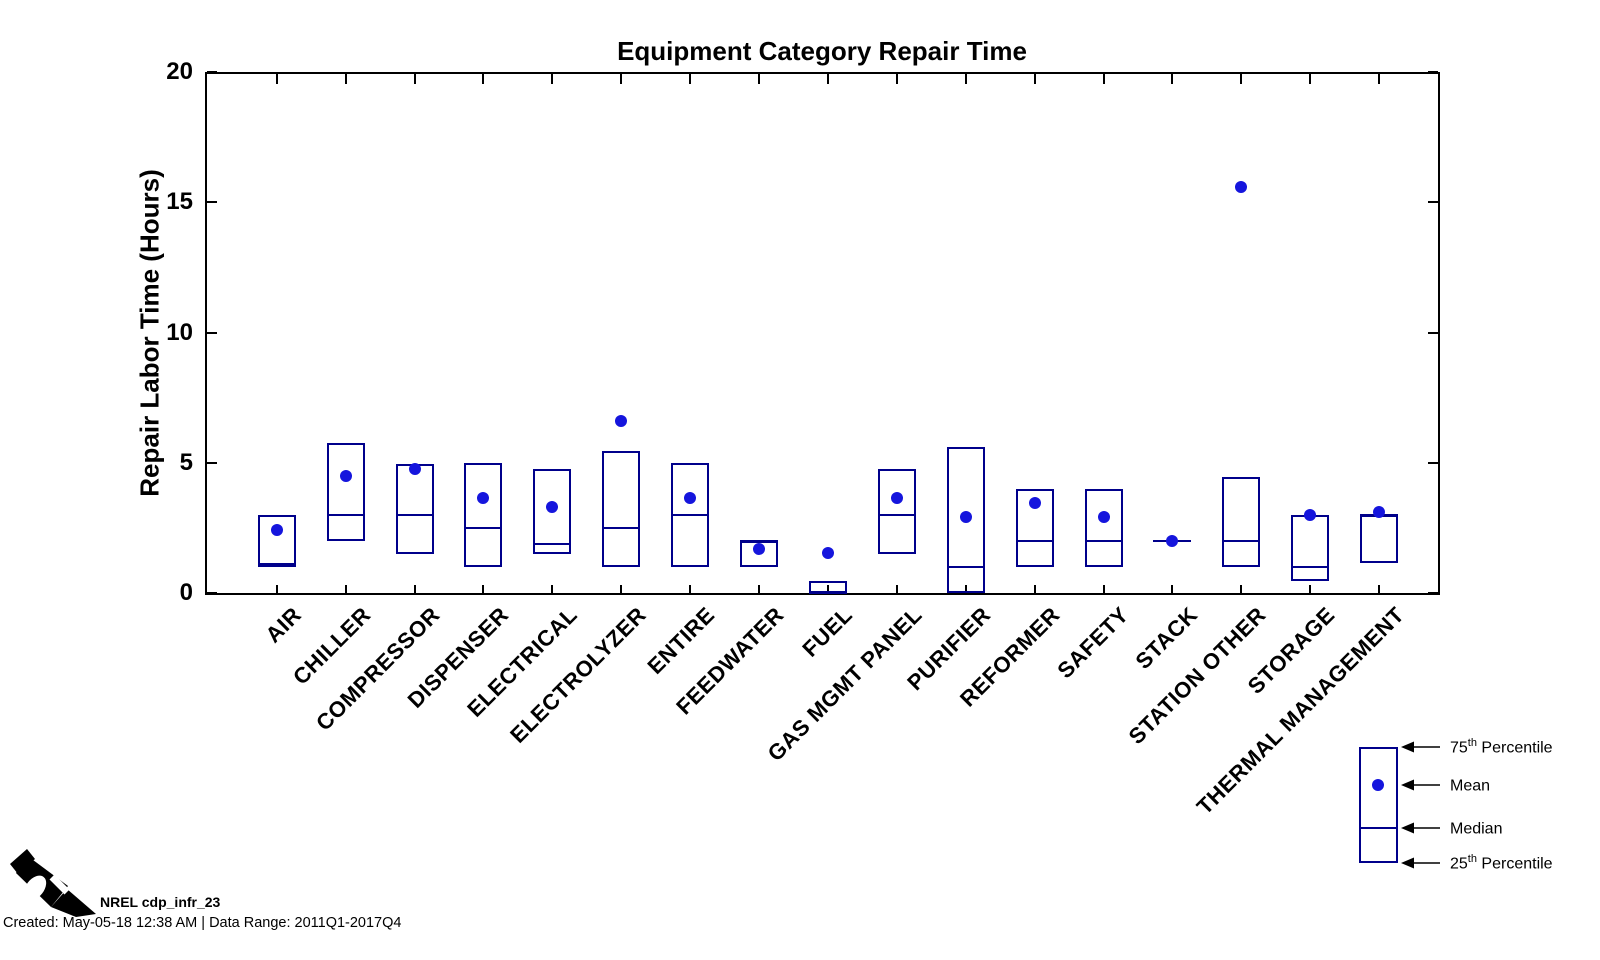 This screenshot has width=1600, height=960. Describe the element at coordinates (1378, 805) in the screenshot. I see `legend-box` at that location.